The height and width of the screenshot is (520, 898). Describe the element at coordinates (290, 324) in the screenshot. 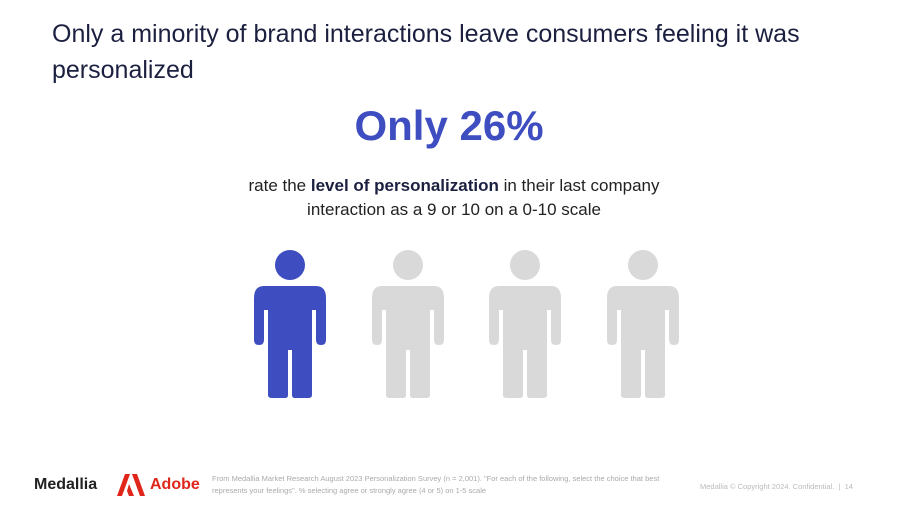

I see `person-highlighted` at that location.